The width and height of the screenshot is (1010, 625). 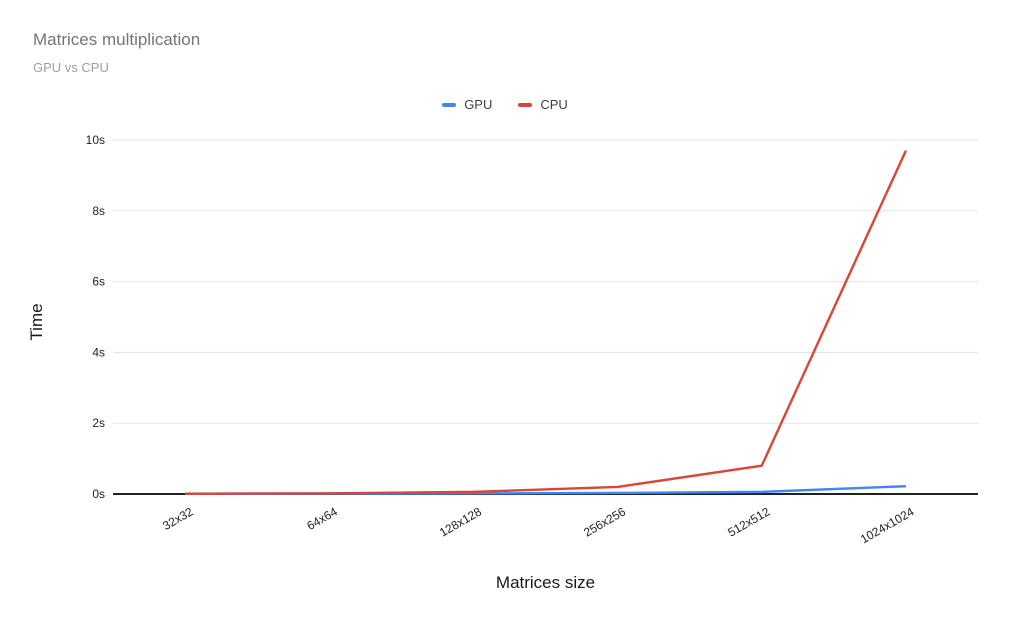 I want to click on legend-label: GPU, so click(x=478, y=104).